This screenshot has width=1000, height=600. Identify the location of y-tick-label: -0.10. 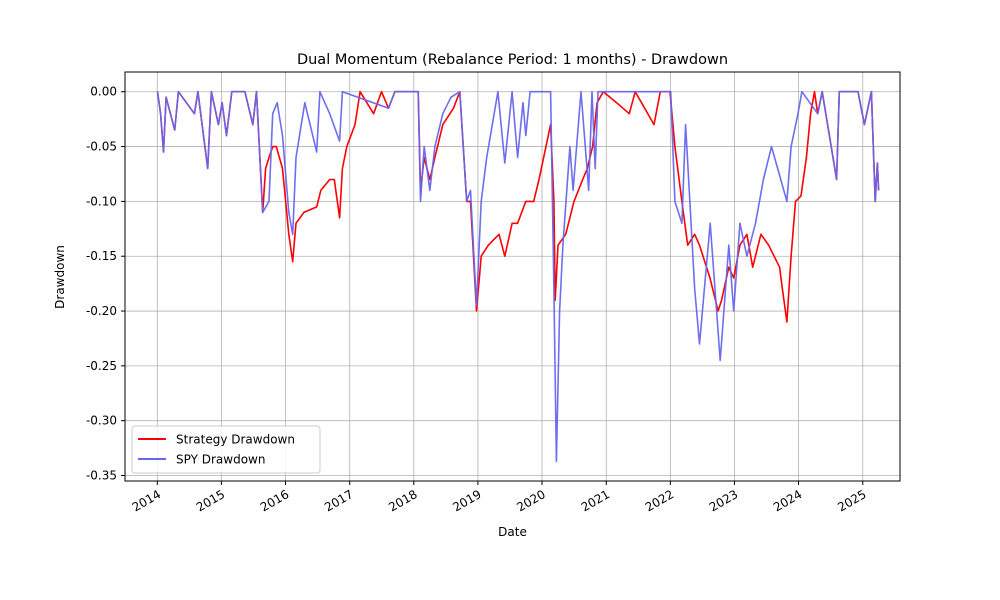
(101, 201).